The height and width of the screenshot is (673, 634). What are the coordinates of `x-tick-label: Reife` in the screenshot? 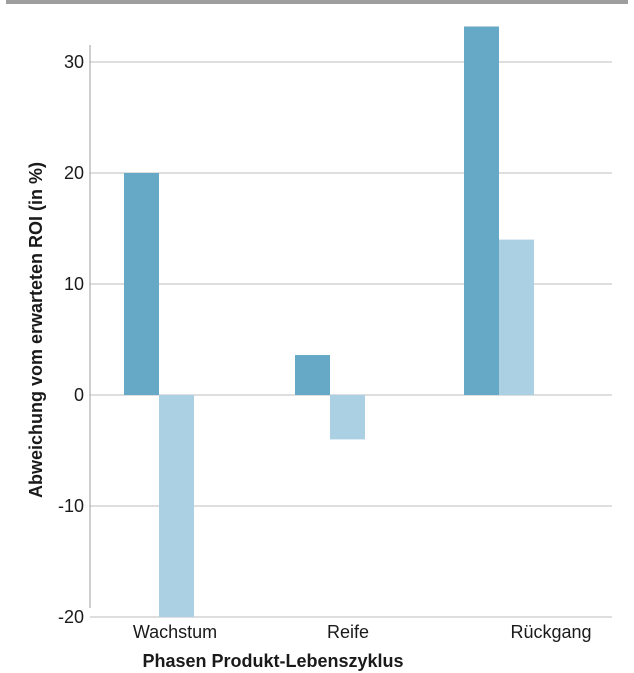 It's located at (348, 632).